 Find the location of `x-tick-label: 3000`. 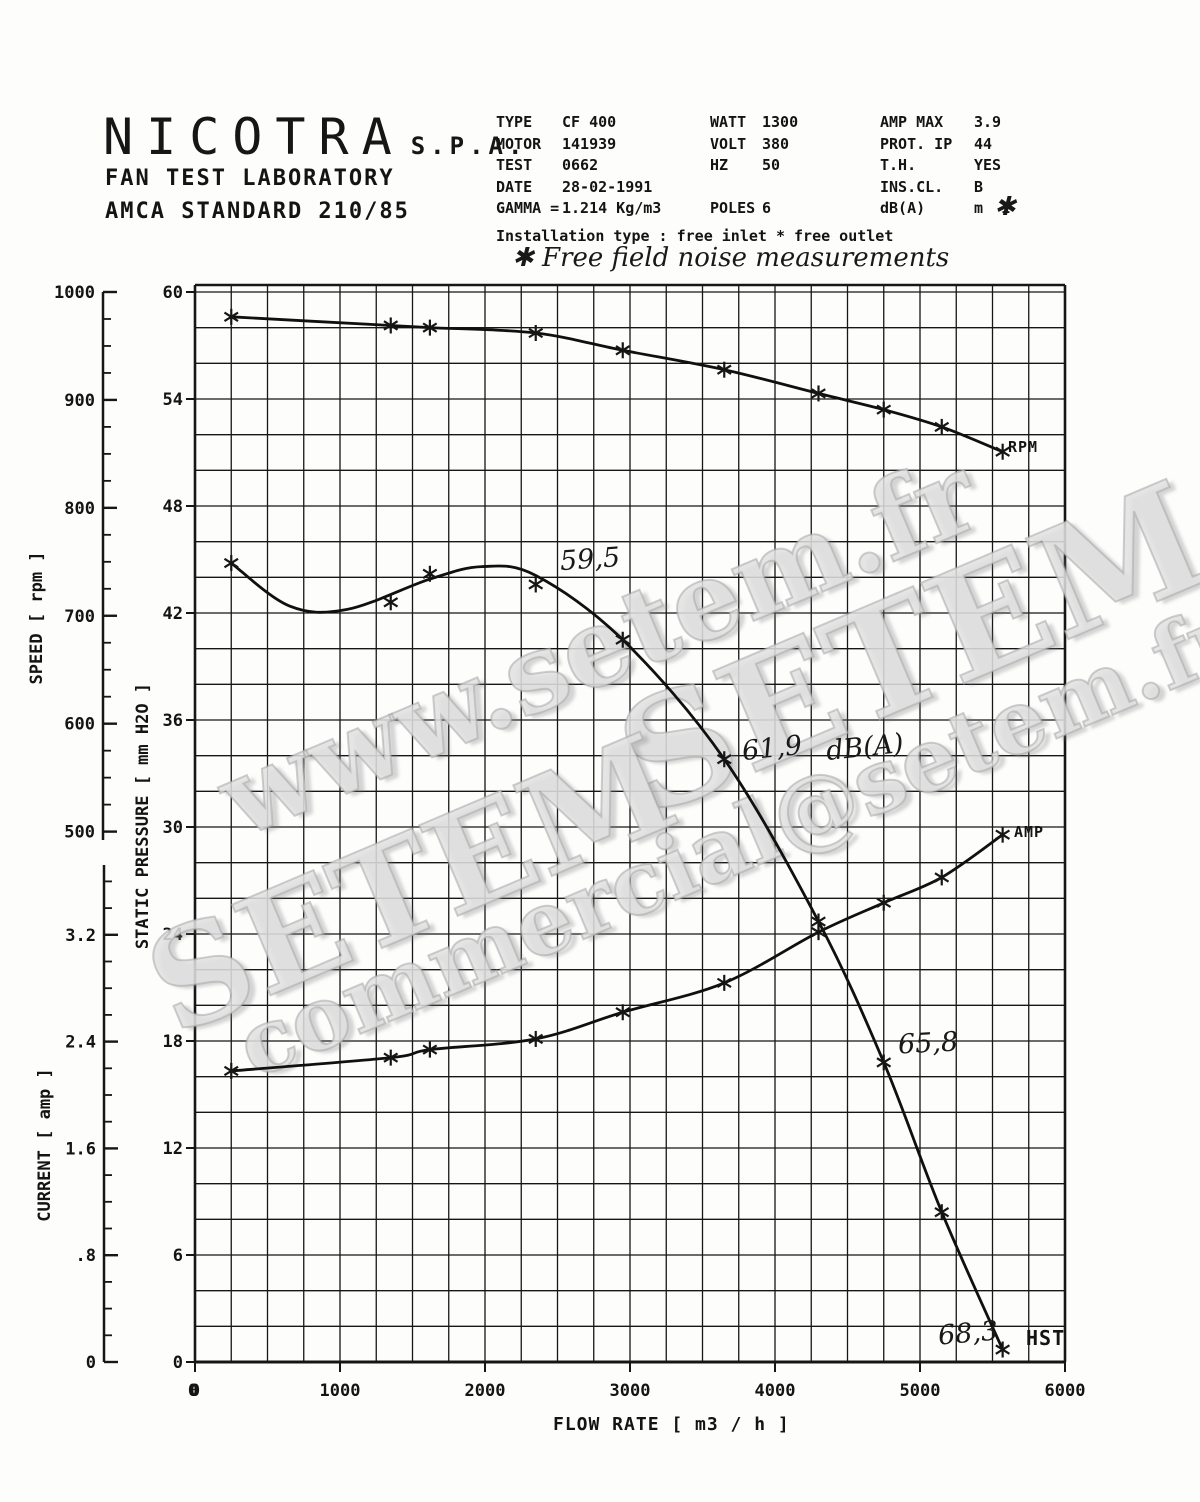

x-tick-label: 3000 is located at coordinates (630, 1391).